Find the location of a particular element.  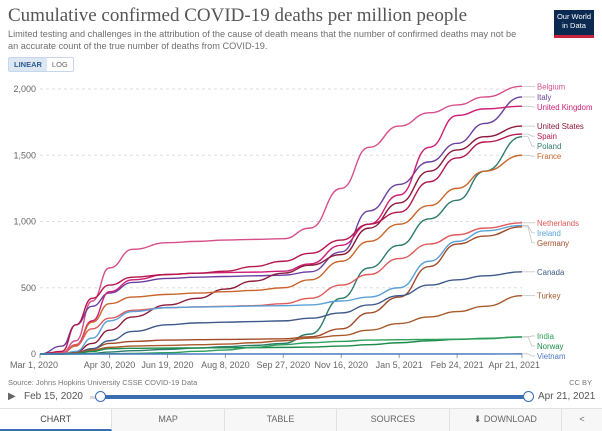

y-tick-label: 1,000 is located at coordinates (24, 222).